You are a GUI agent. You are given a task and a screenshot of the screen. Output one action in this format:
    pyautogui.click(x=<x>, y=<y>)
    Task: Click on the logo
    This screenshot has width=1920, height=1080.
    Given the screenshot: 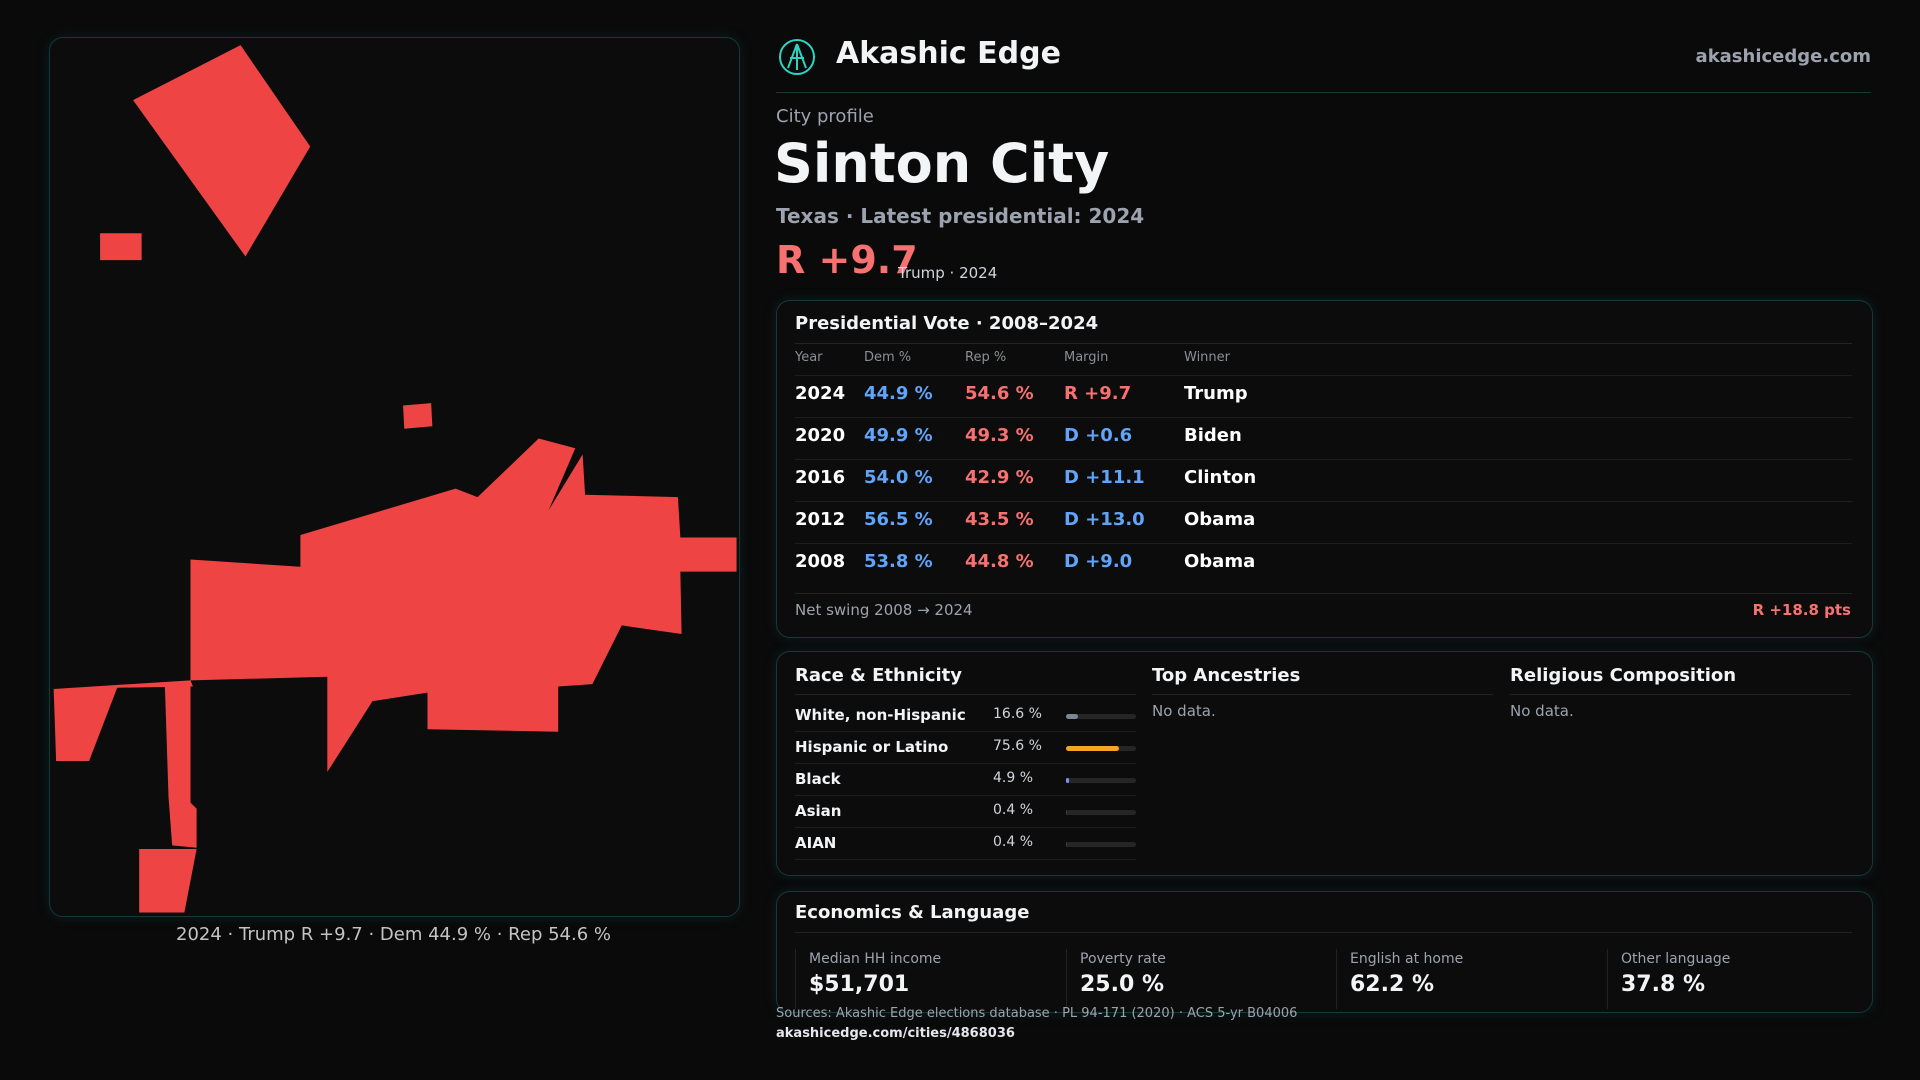 What is the action you would take?
    pyautogui.click(x=797, y=57)
    